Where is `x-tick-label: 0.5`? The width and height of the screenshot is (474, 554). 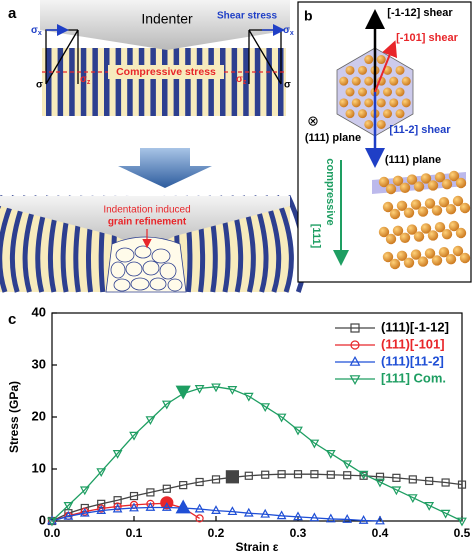
x-tick-label: 0.5 is located at coordinates (462, 533).